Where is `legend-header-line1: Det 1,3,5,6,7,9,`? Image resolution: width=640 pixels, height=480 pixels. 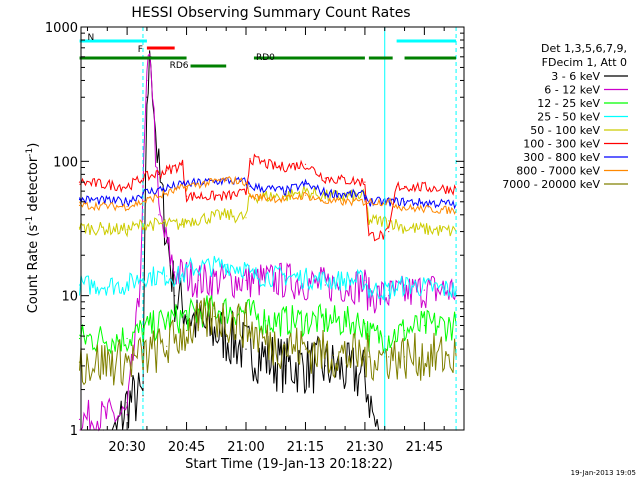
legend-header-line1: Det 1,3,5,6,7,9, is located at coordinates (584, 48).